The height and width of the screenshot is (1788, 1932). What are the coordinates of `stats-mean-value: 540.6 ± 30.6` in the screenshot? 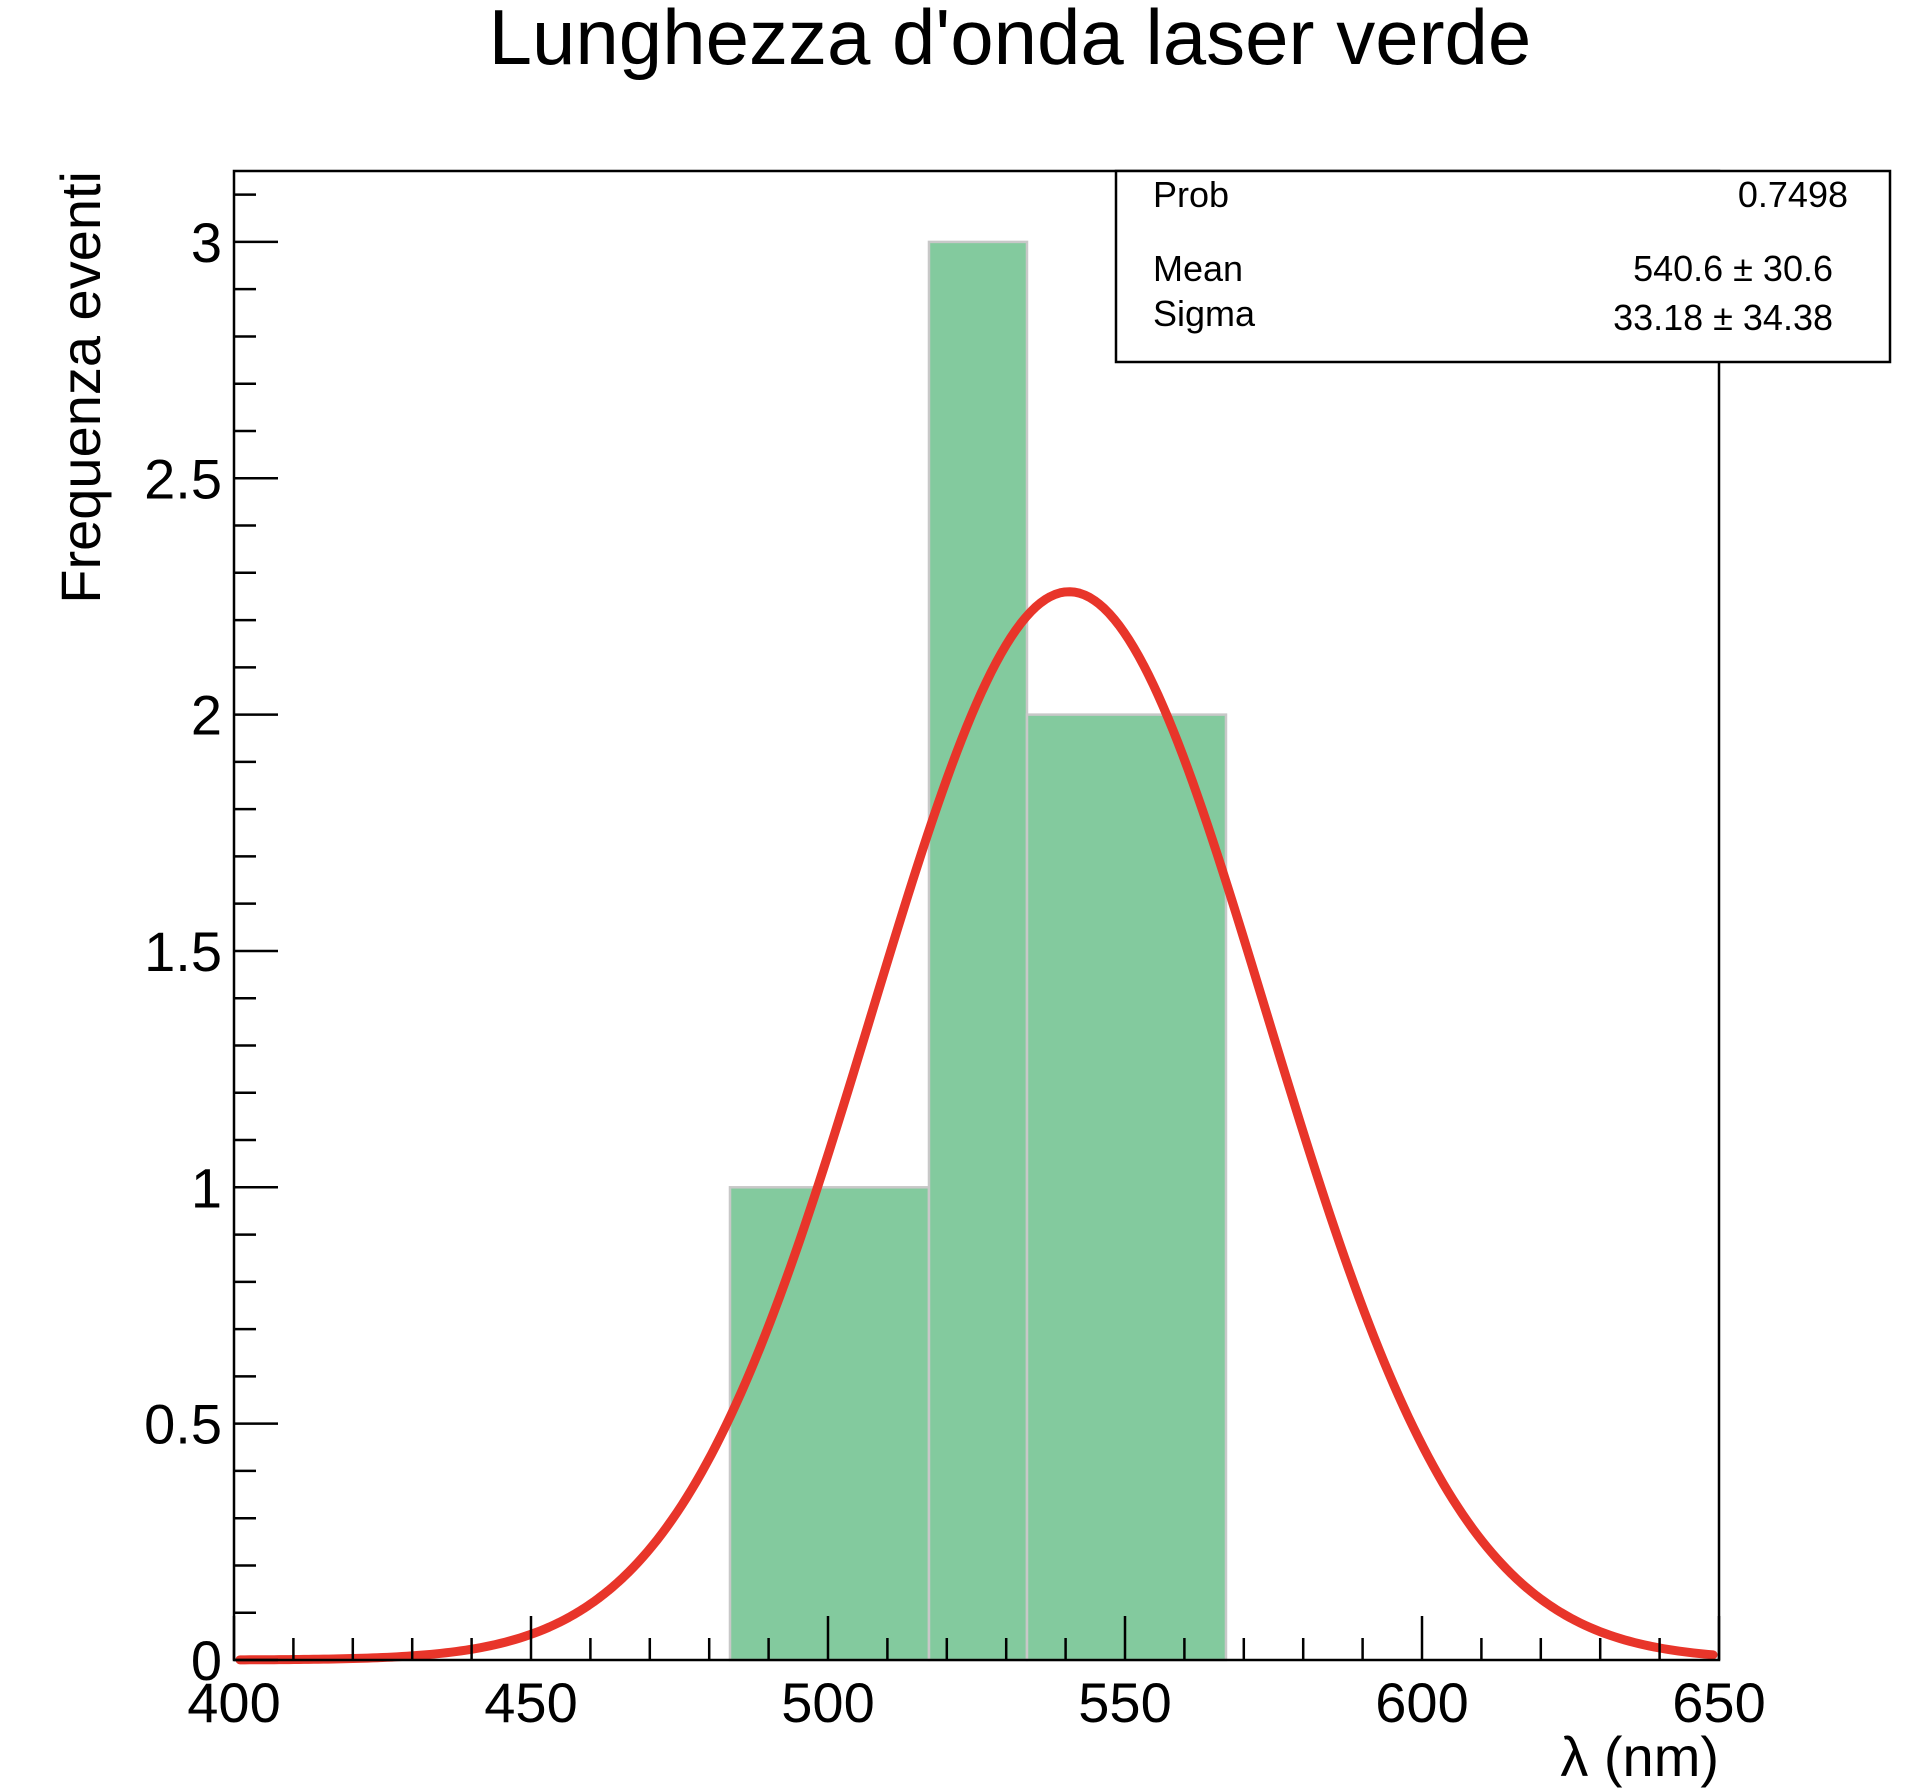 It's located at (1733, 268).